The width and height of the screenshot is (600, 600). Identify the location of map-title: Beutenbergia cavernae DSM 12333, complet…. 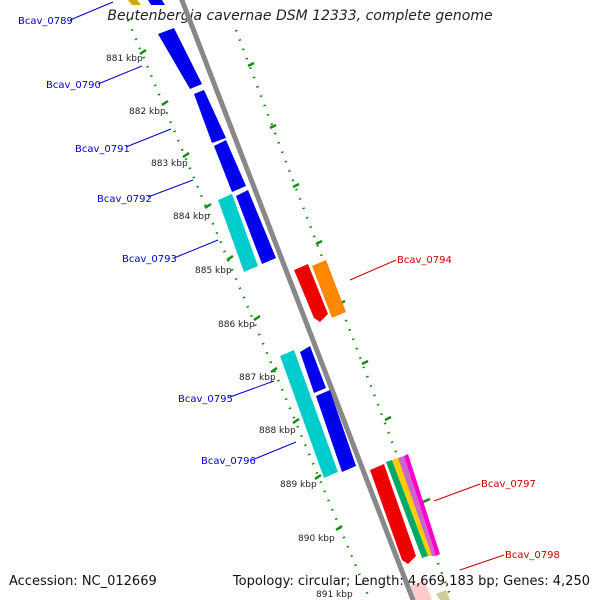
(300, 16).